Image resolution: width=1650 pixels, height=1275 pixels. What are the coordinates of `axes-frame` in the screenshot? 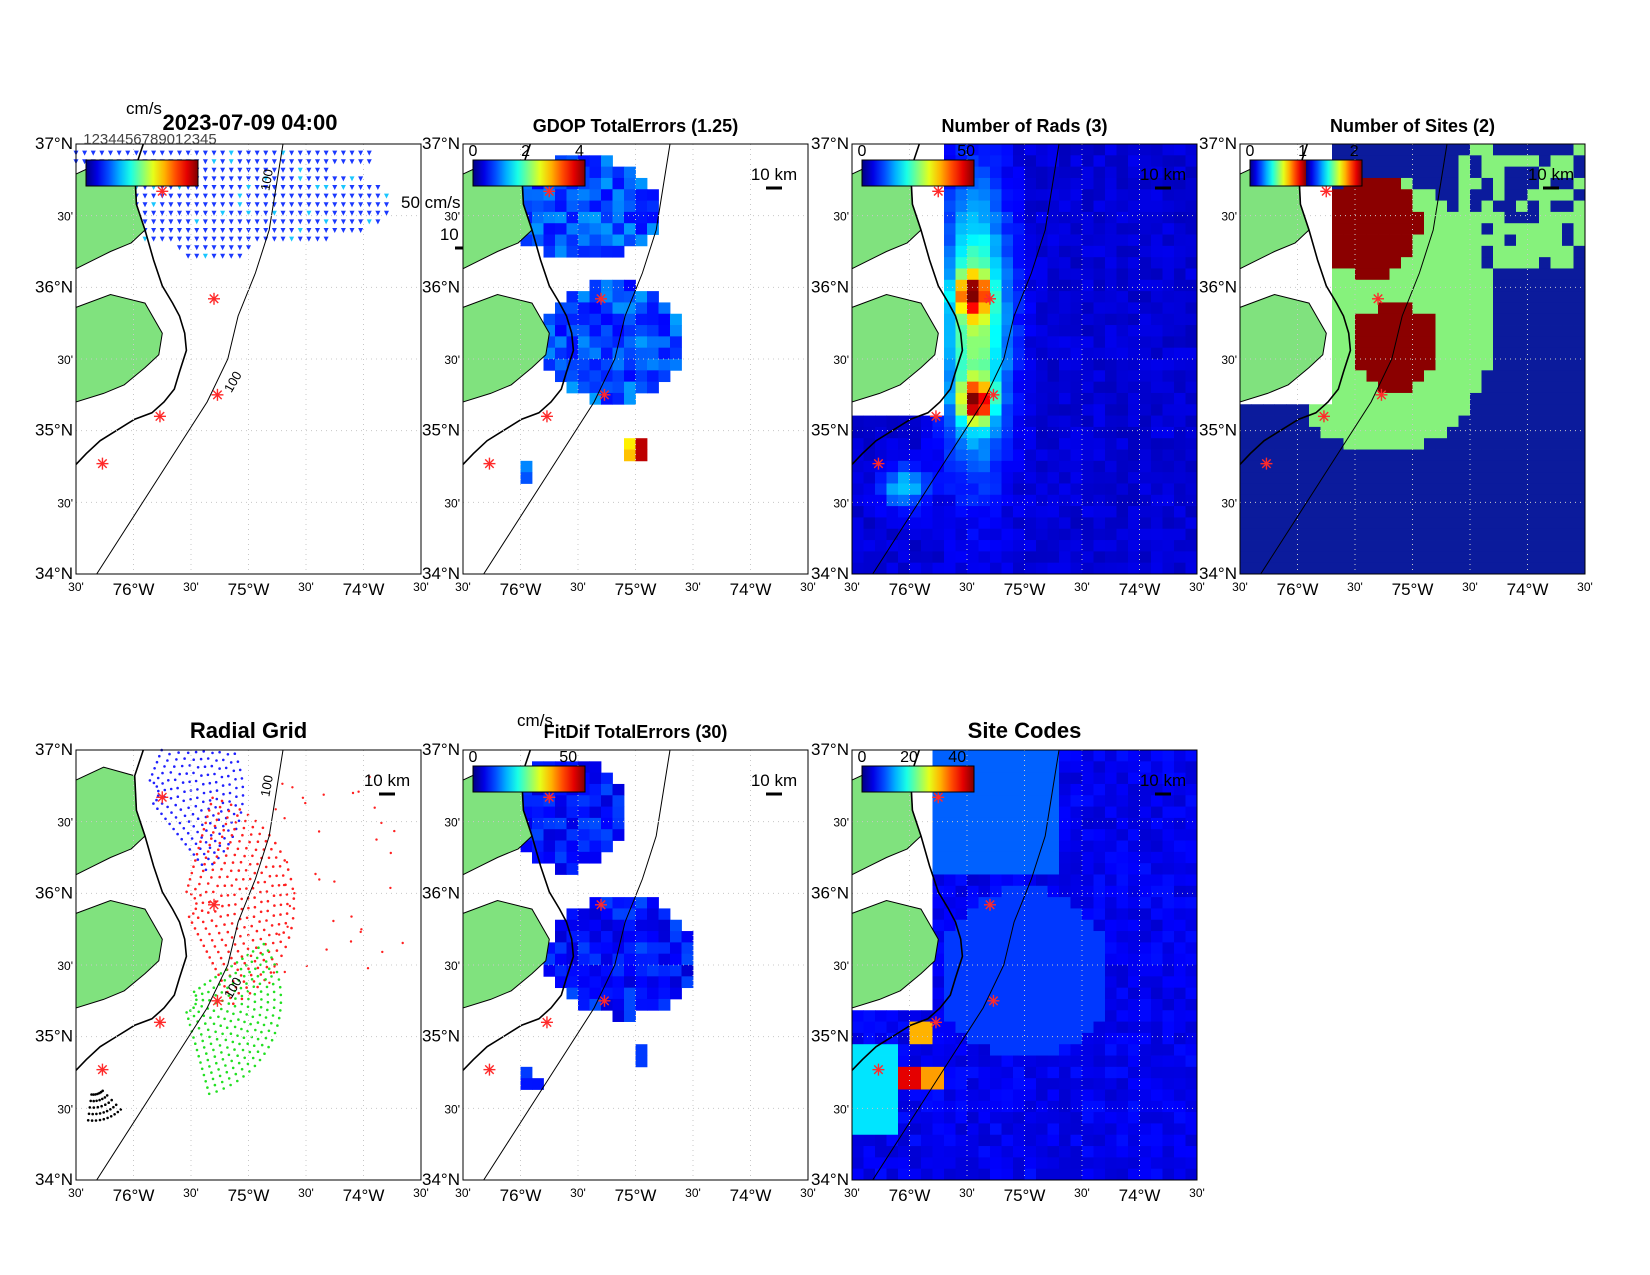 It's located at (248, 965).